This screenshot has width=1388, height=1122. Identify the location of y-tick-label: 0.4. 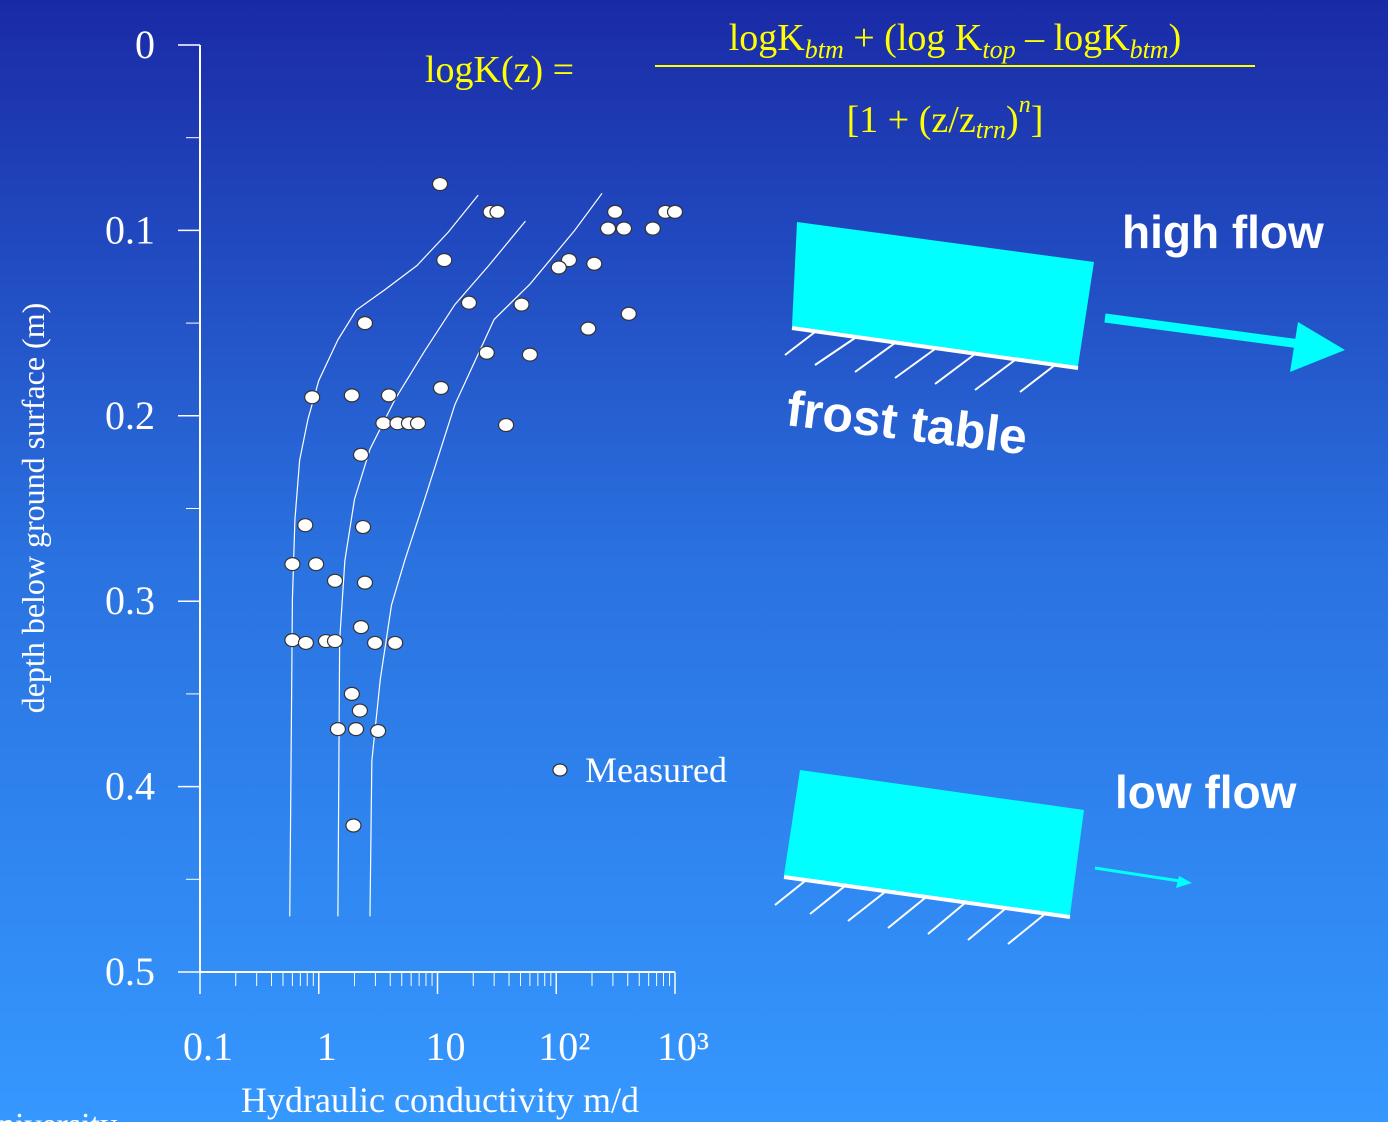
(130, 786).